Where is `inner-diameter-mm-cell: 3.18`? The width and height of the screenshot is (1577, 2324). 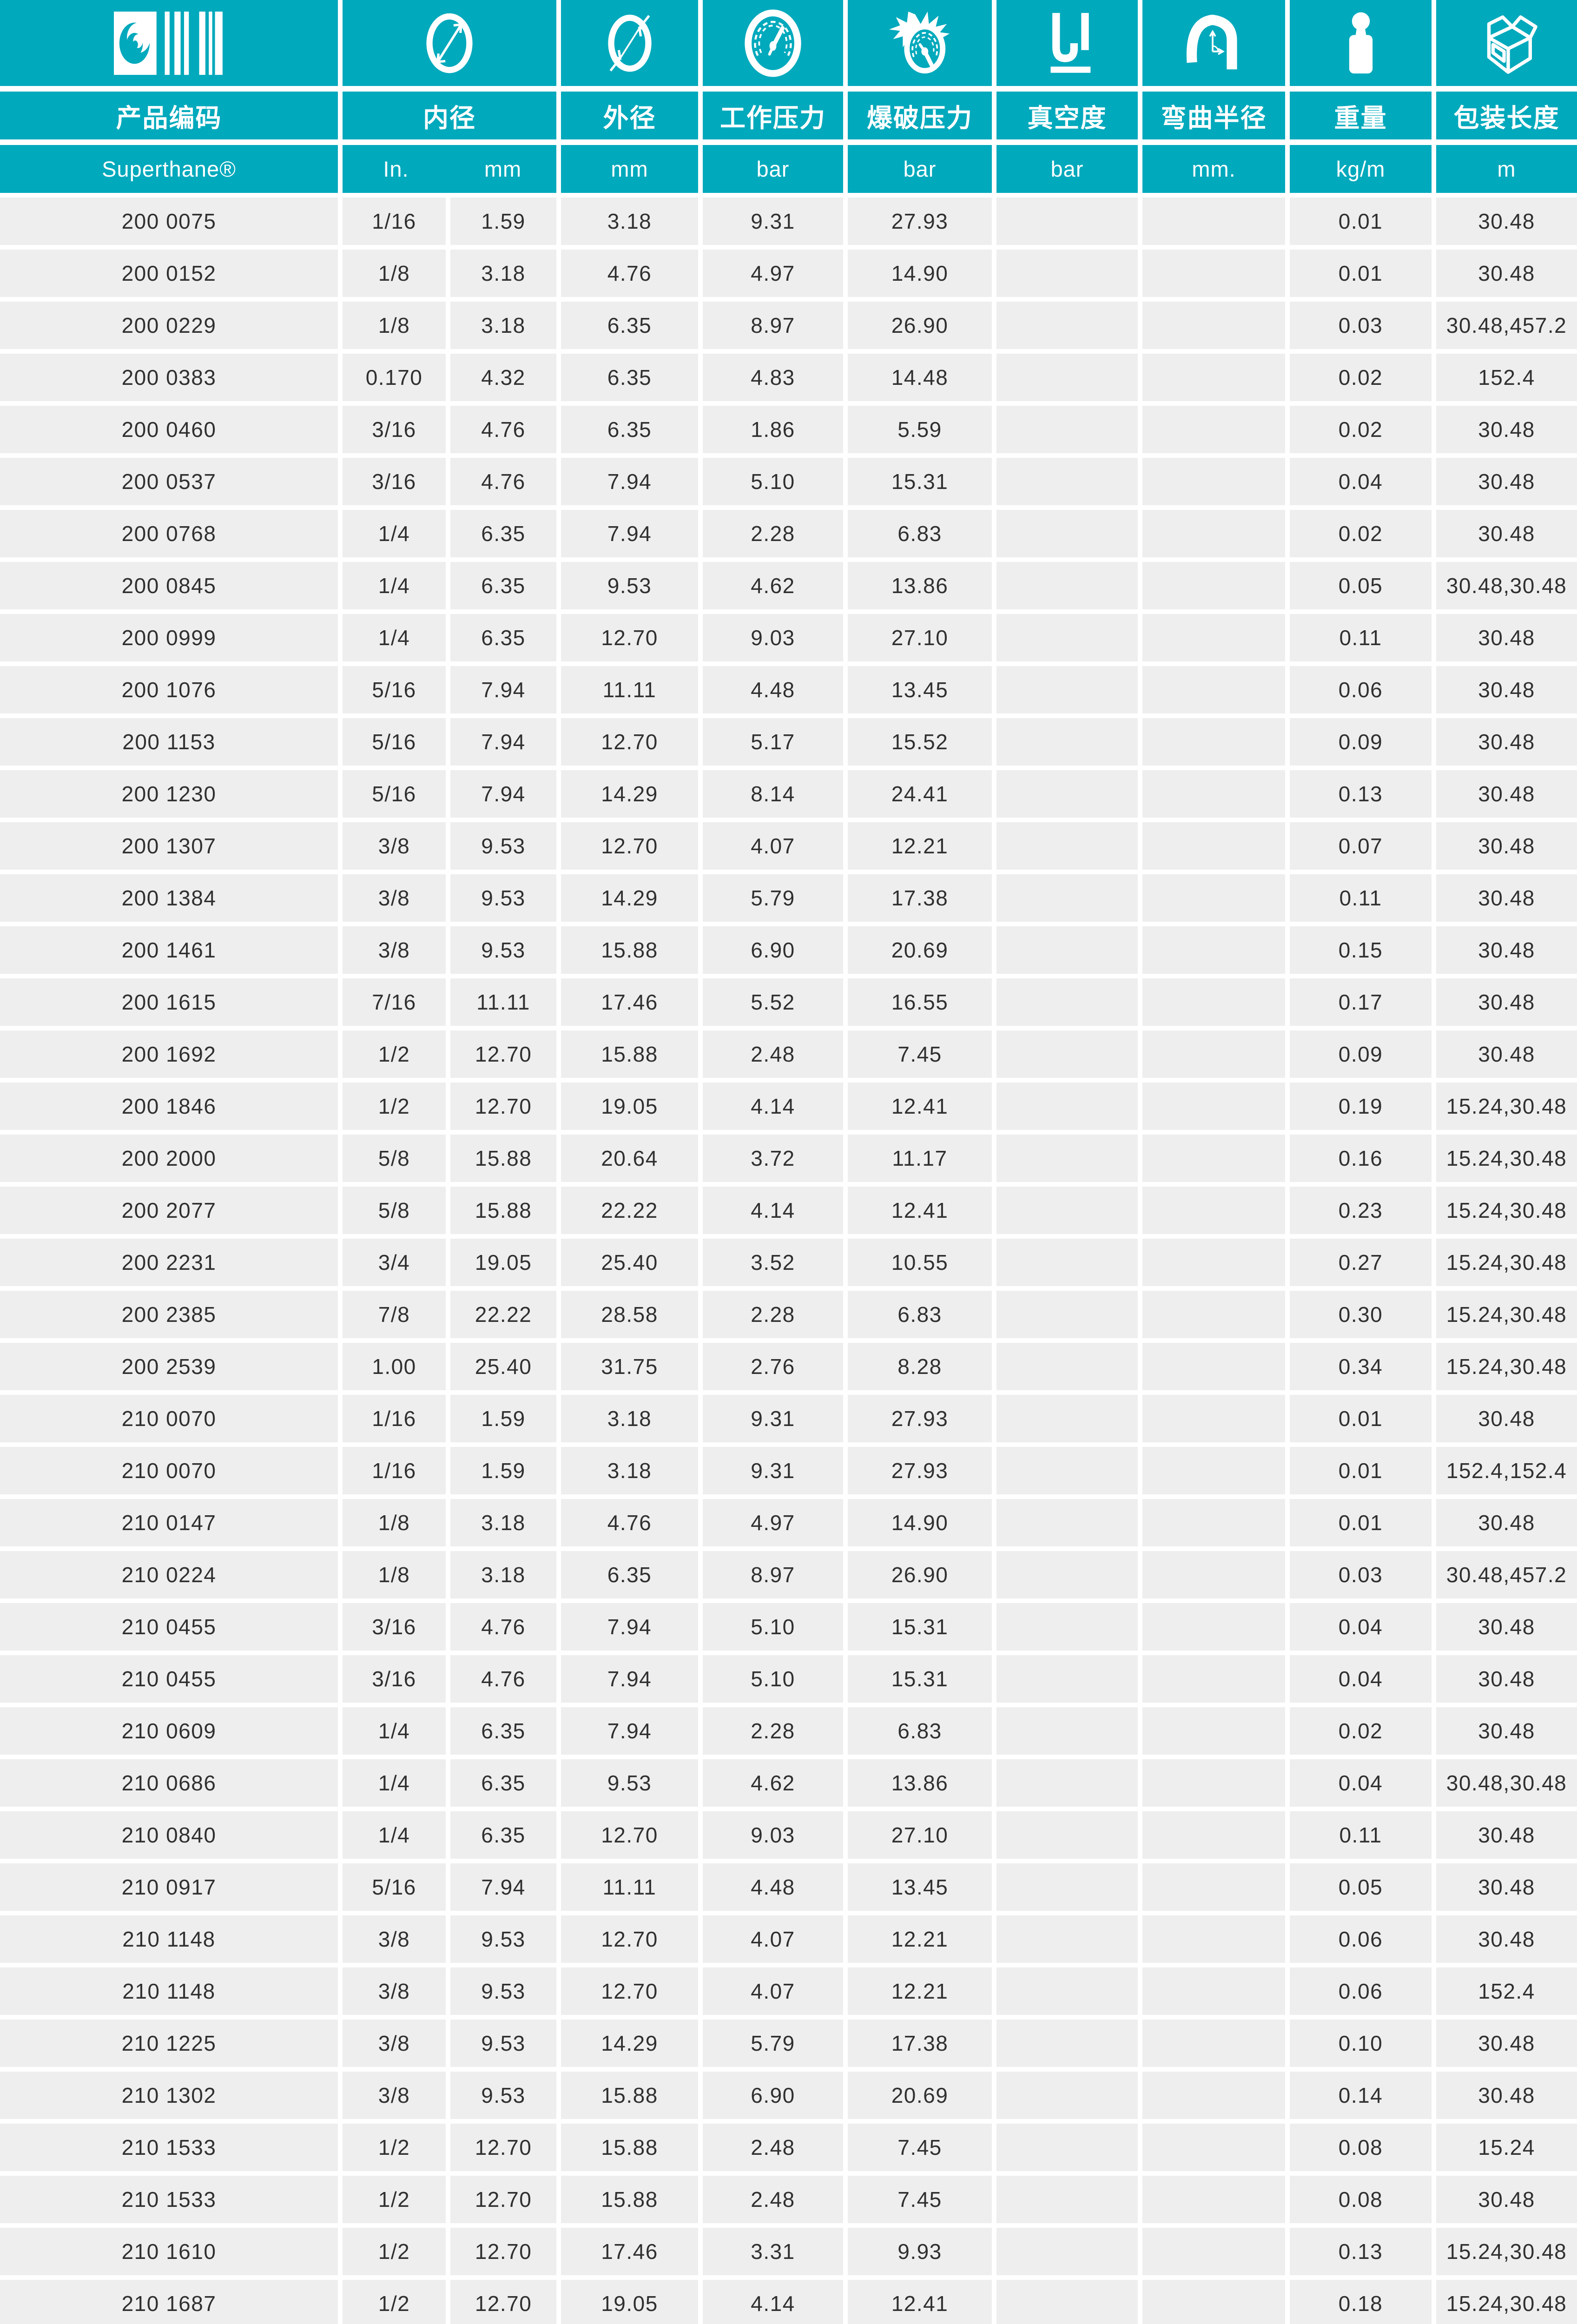
inner-diameter-mm-cell: 3.18 is located at coordinates (503, 325).